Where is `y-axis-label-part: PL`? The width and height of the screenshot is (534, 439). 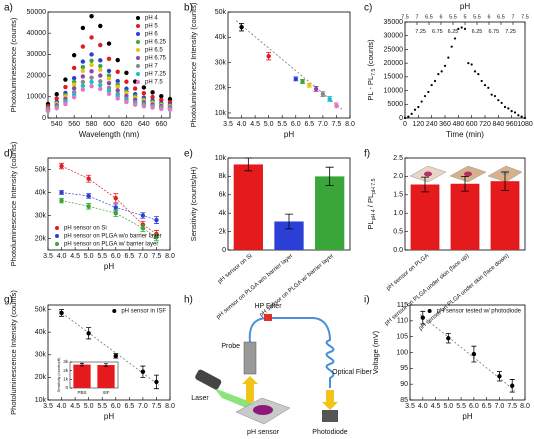 y-axis-label-part: PL is located at coordinates (370, 224).